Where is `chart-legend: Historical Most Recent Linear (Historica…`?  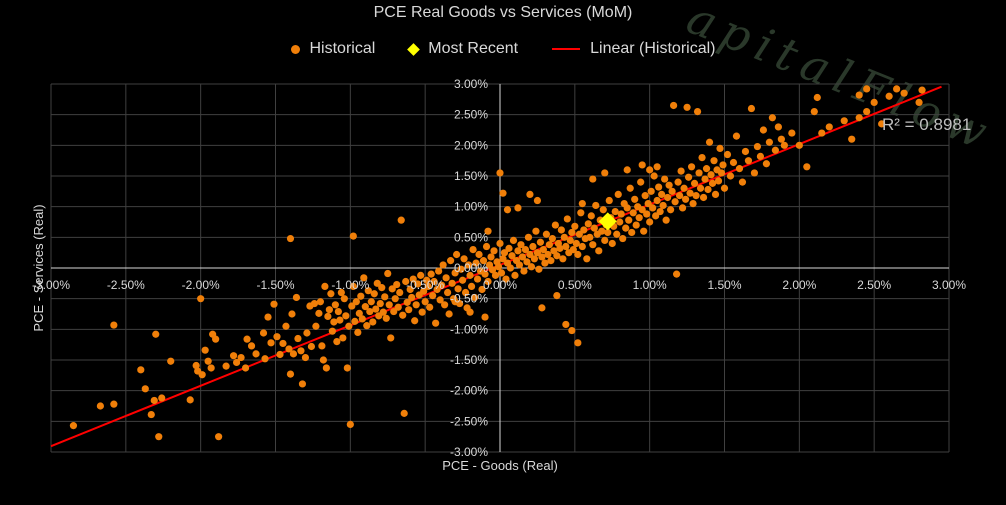 chart-legend: Historical Most Recent Linear (Historica… is located at coordinates (503, 49).